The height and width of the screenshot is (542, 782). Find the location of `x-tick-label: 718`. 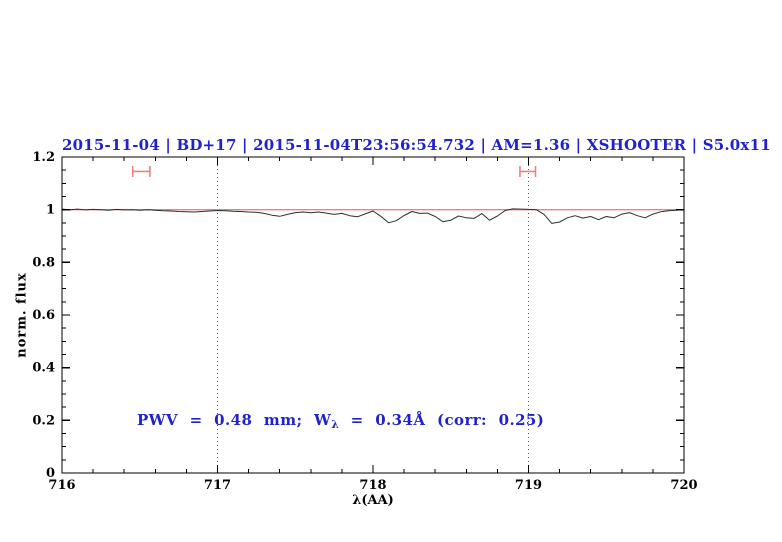

x-tick-label: 718 is located at coordinates (372, 485).